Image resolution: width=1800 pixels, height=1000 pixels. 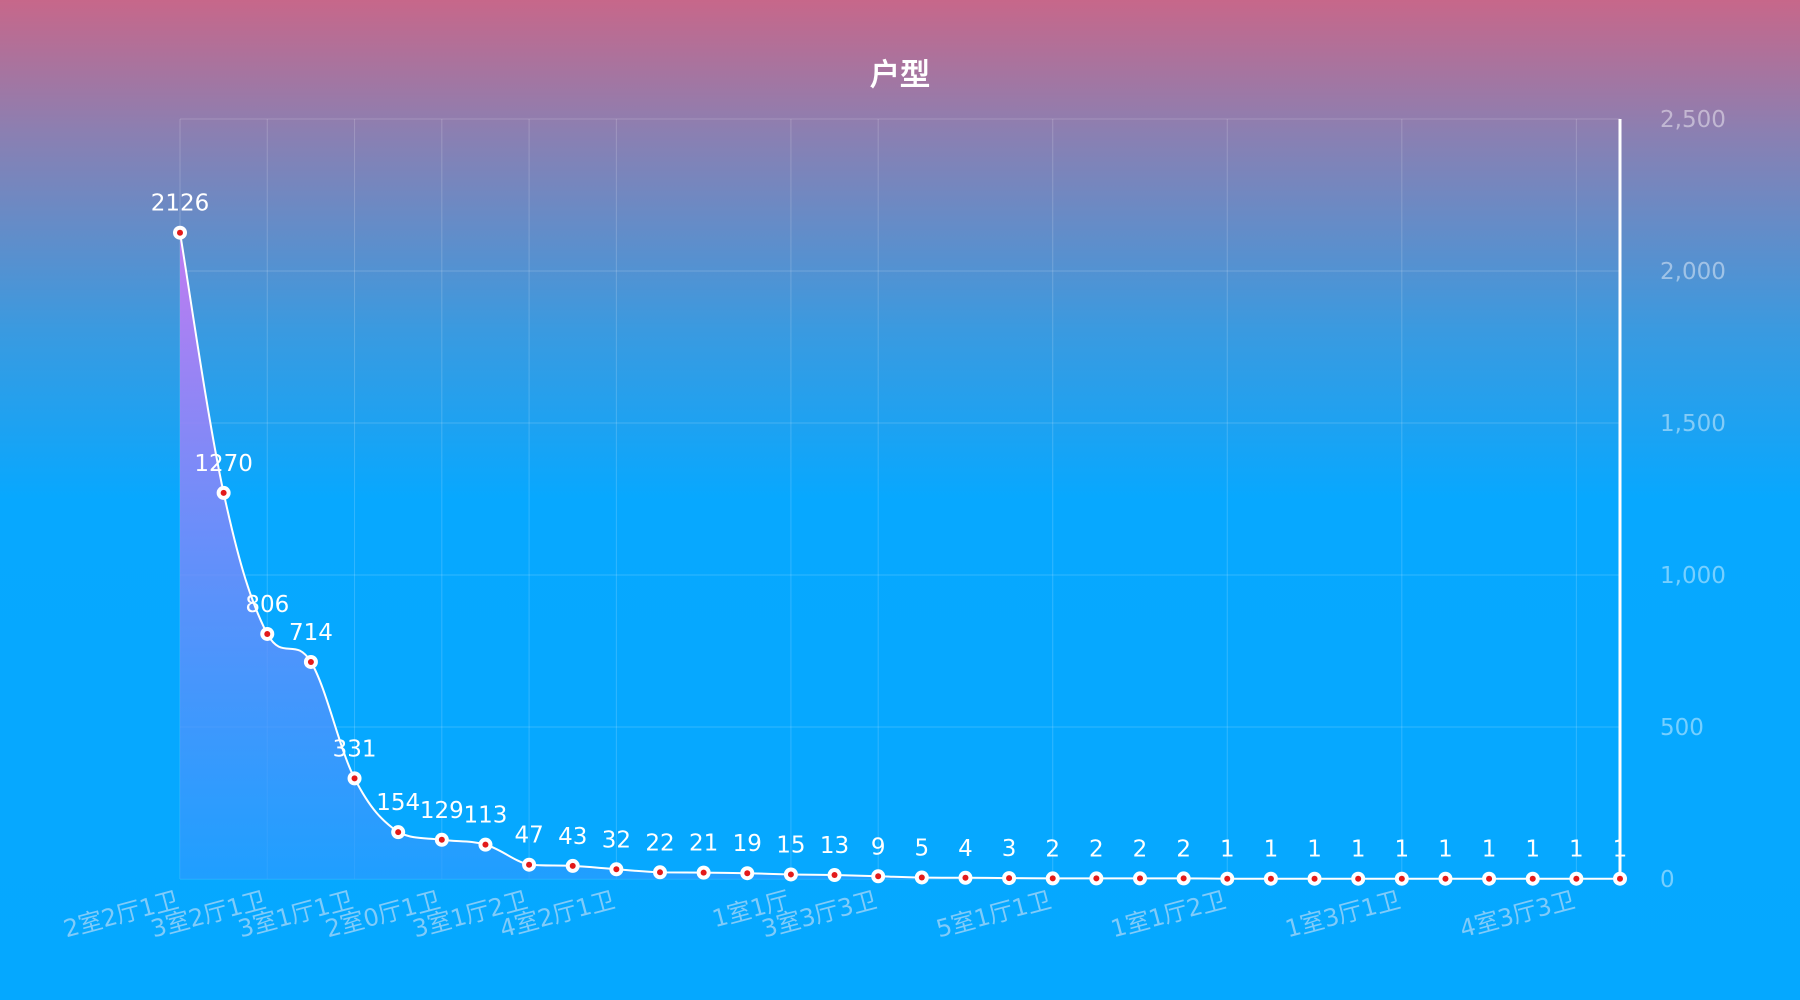 I want to click on data-label: 4, so click(x=965, y=849).